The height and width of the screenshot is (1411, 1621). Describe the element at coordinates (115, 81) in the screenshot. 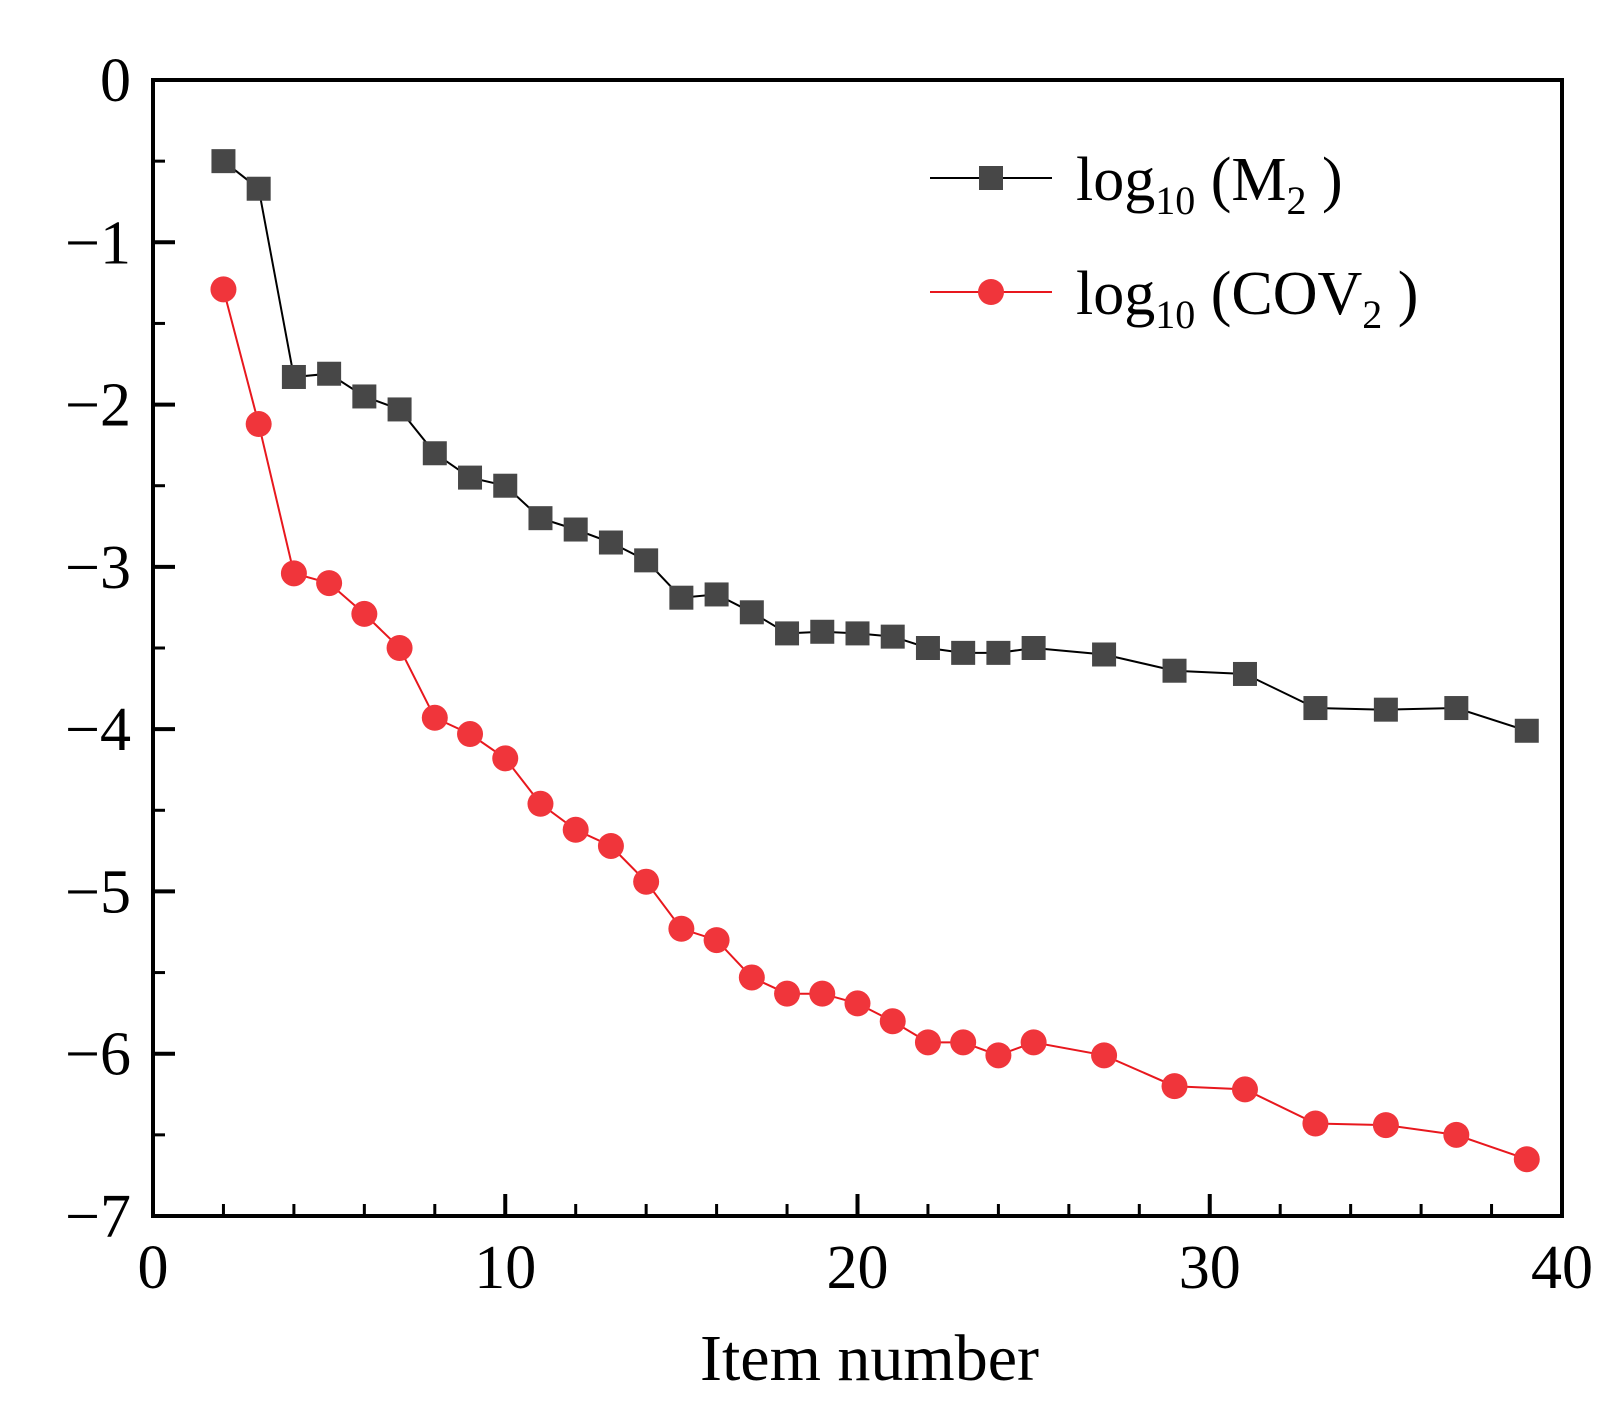

I see `y-tick-label: 0` at that location.